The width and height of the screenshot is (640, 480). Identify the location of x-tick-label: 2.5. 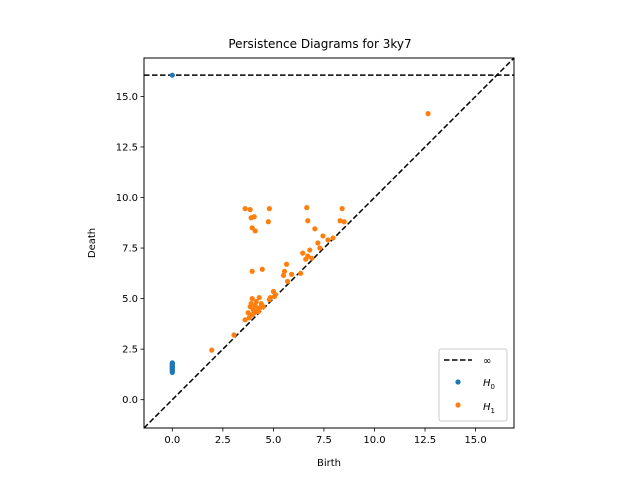
(223, 440).